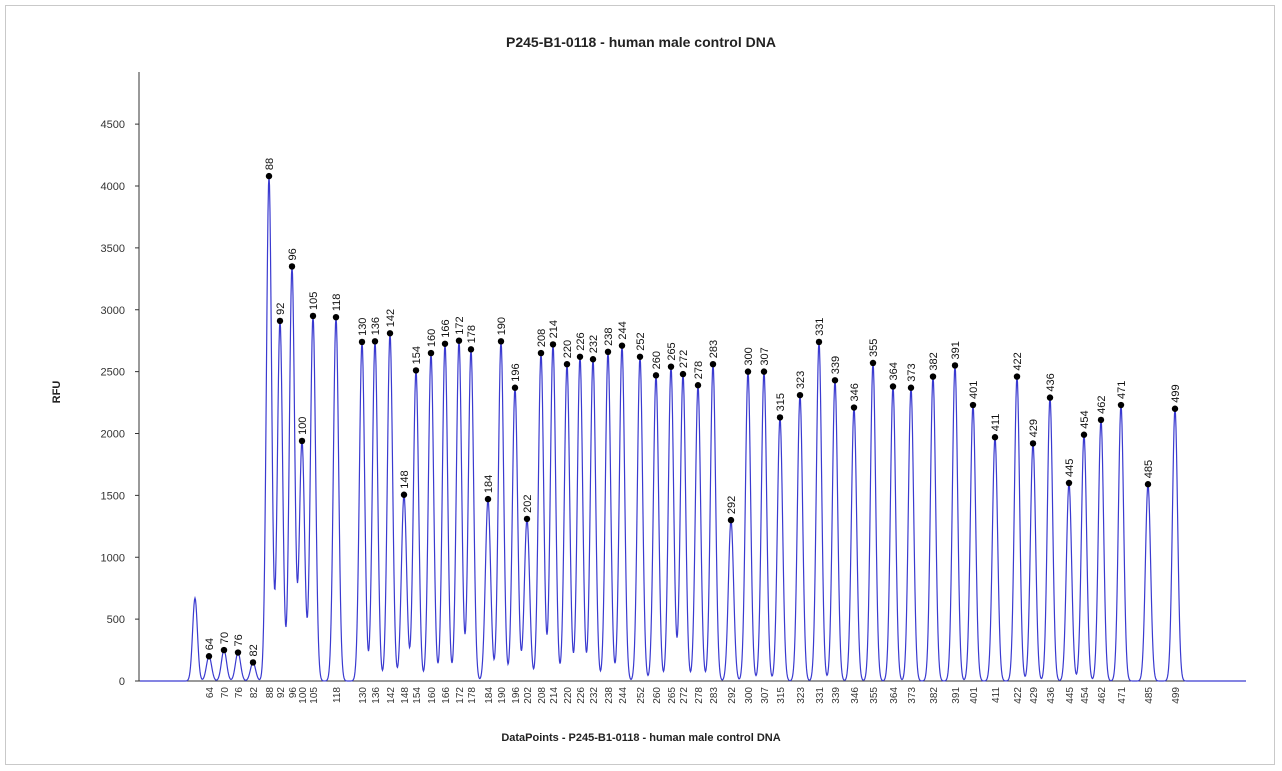  What do you see at coordinates (113, 373) in the screenshot?
I see `y-tick-label: 2500` at bounding box center [113, 373].